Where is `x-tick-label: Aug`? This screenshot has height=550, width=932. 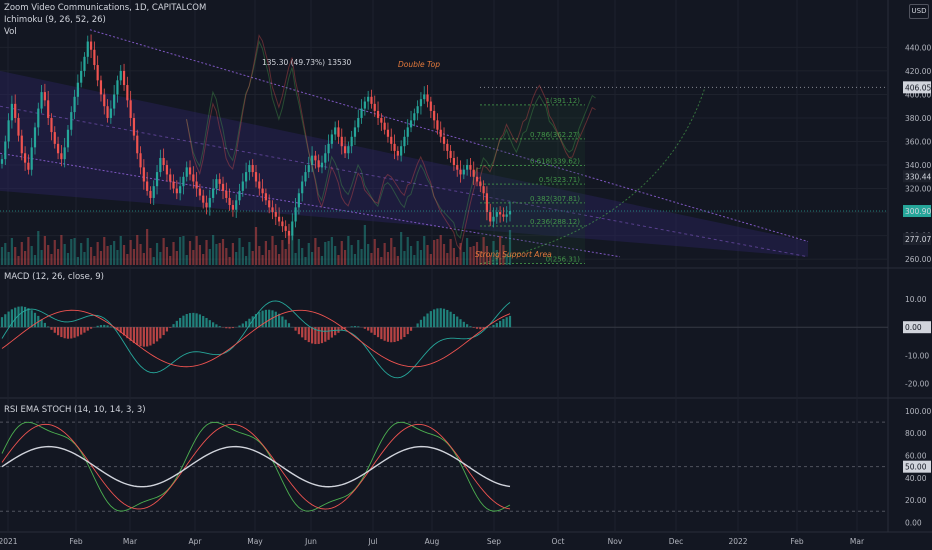 x-tick-label: Aug is located at coordinates (432, 541).